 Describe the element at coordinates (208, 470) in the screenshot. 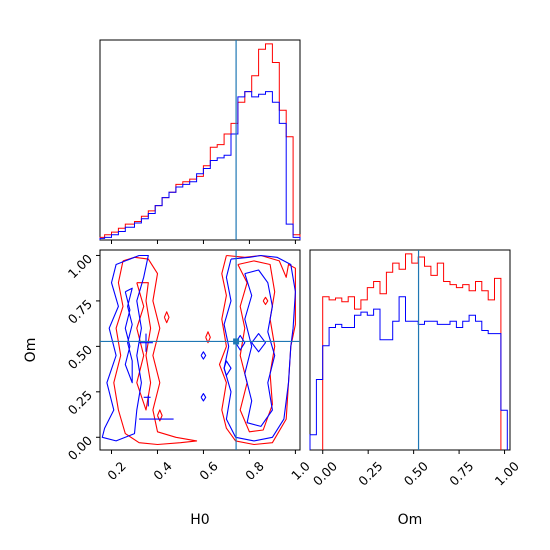

I see `joint-xtick-label-2: 0.6` at that location.